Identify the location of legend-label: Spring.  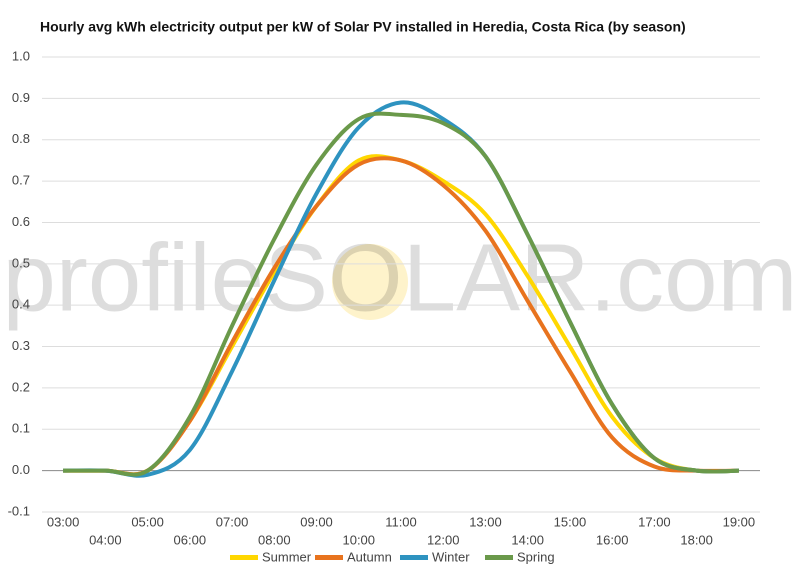
(536, 556).